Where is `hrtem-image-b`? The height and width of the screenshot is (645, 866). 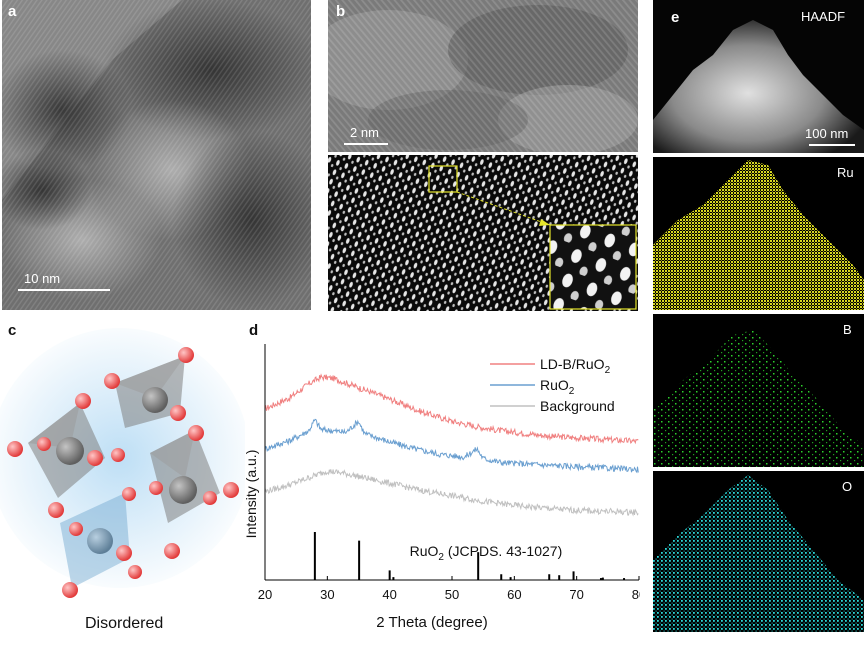 hrtem-image-b is located at coordinates (483, 76).